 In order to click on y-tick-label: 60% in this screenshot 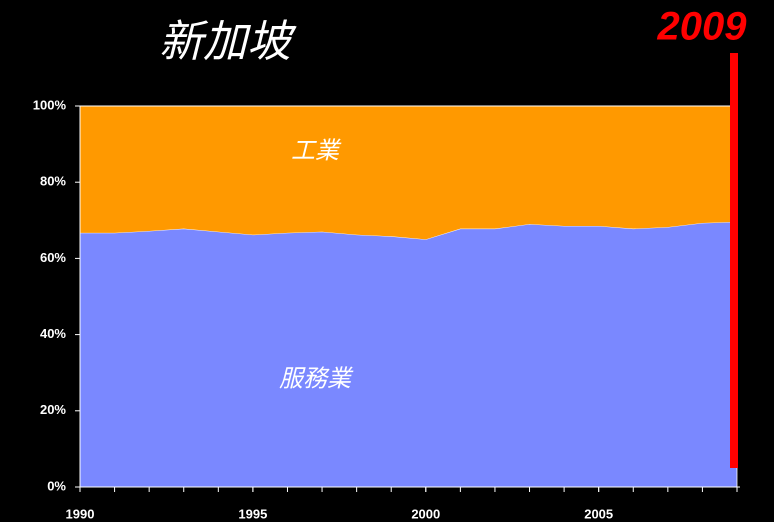, I will do `click(53, 257)`.